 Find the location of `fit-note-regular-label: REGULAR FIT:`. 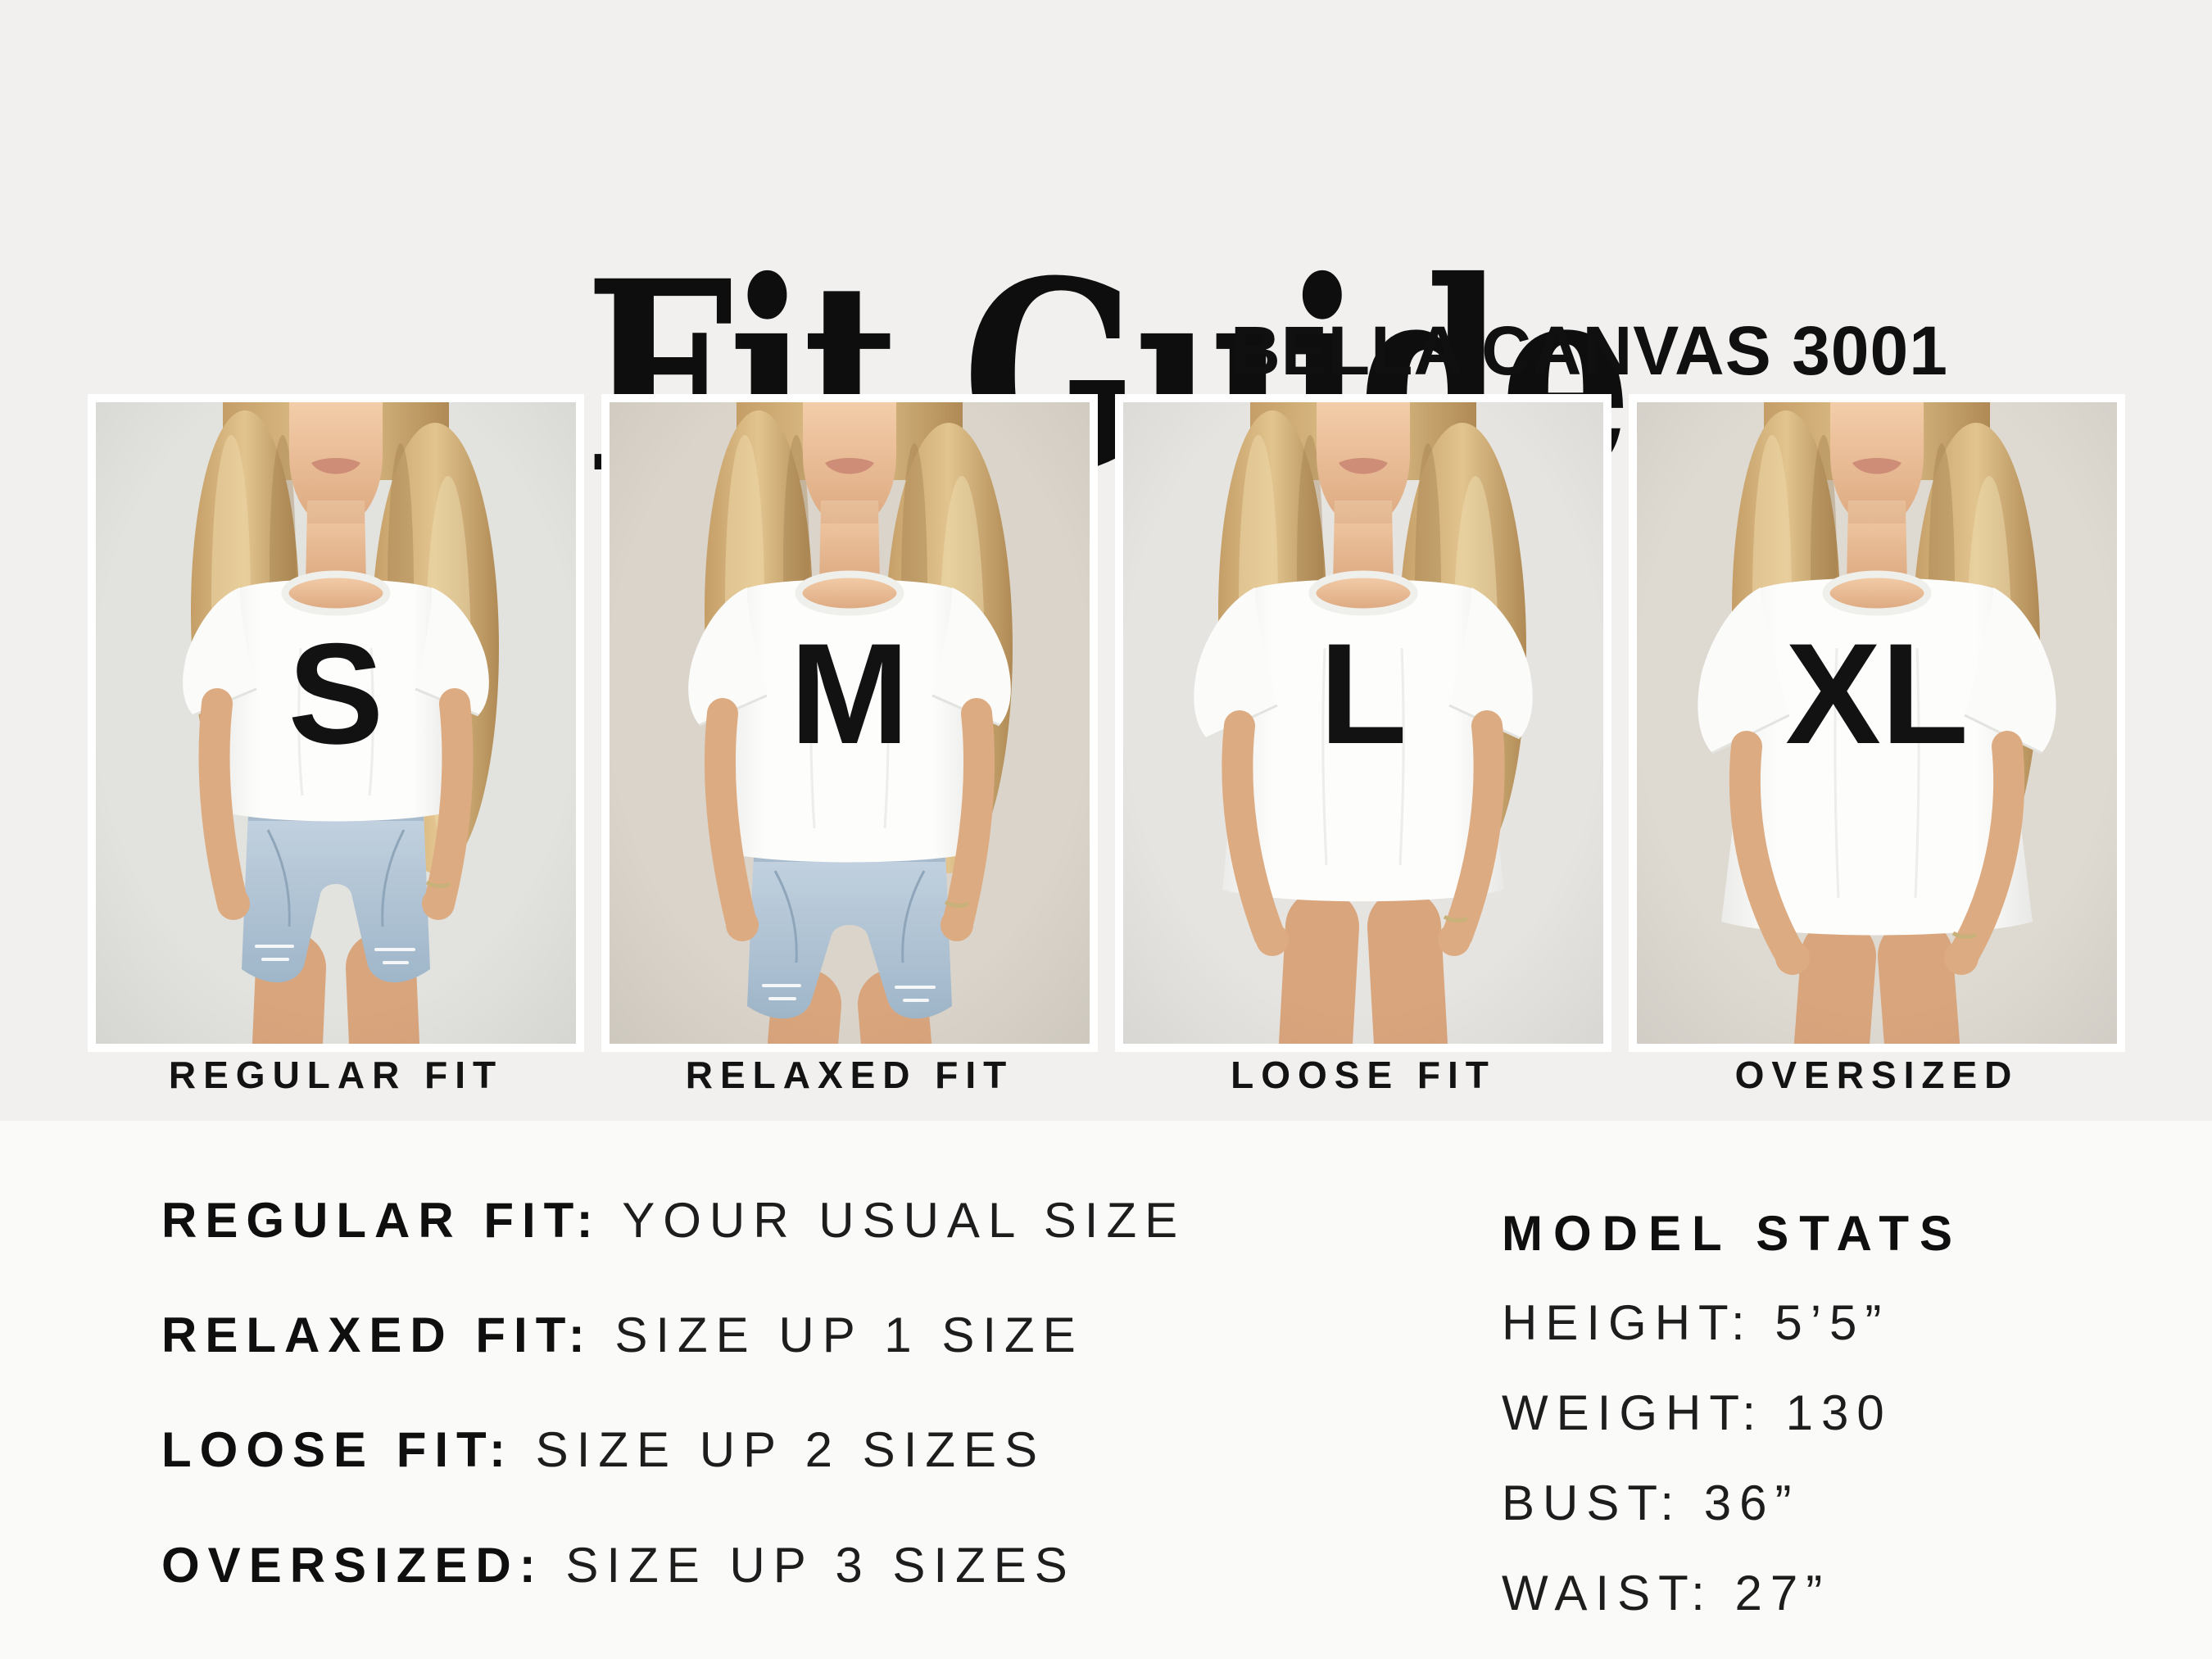

fit-note-regular-label: REGULAR FIT: is located at coordinates (381, 1220).